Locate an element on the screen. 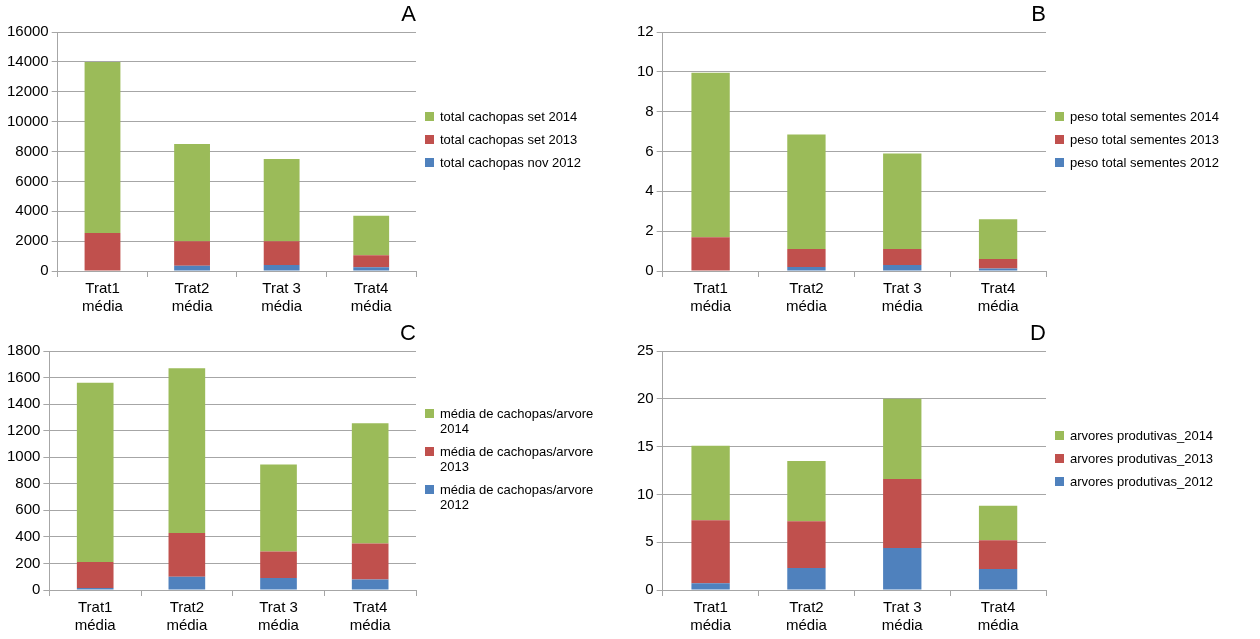 This screenshot has width=1260, height=639. legend-label: média de cachopas/arvore 2014 is located at coordinates (517, 420).